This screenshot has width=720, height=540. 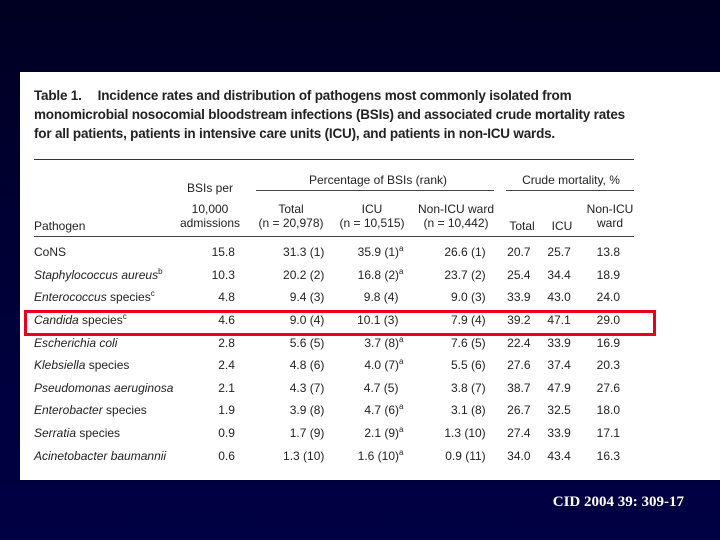 I want to click on pathogen-genus: Enterococcus, so click(x=70, y=297).